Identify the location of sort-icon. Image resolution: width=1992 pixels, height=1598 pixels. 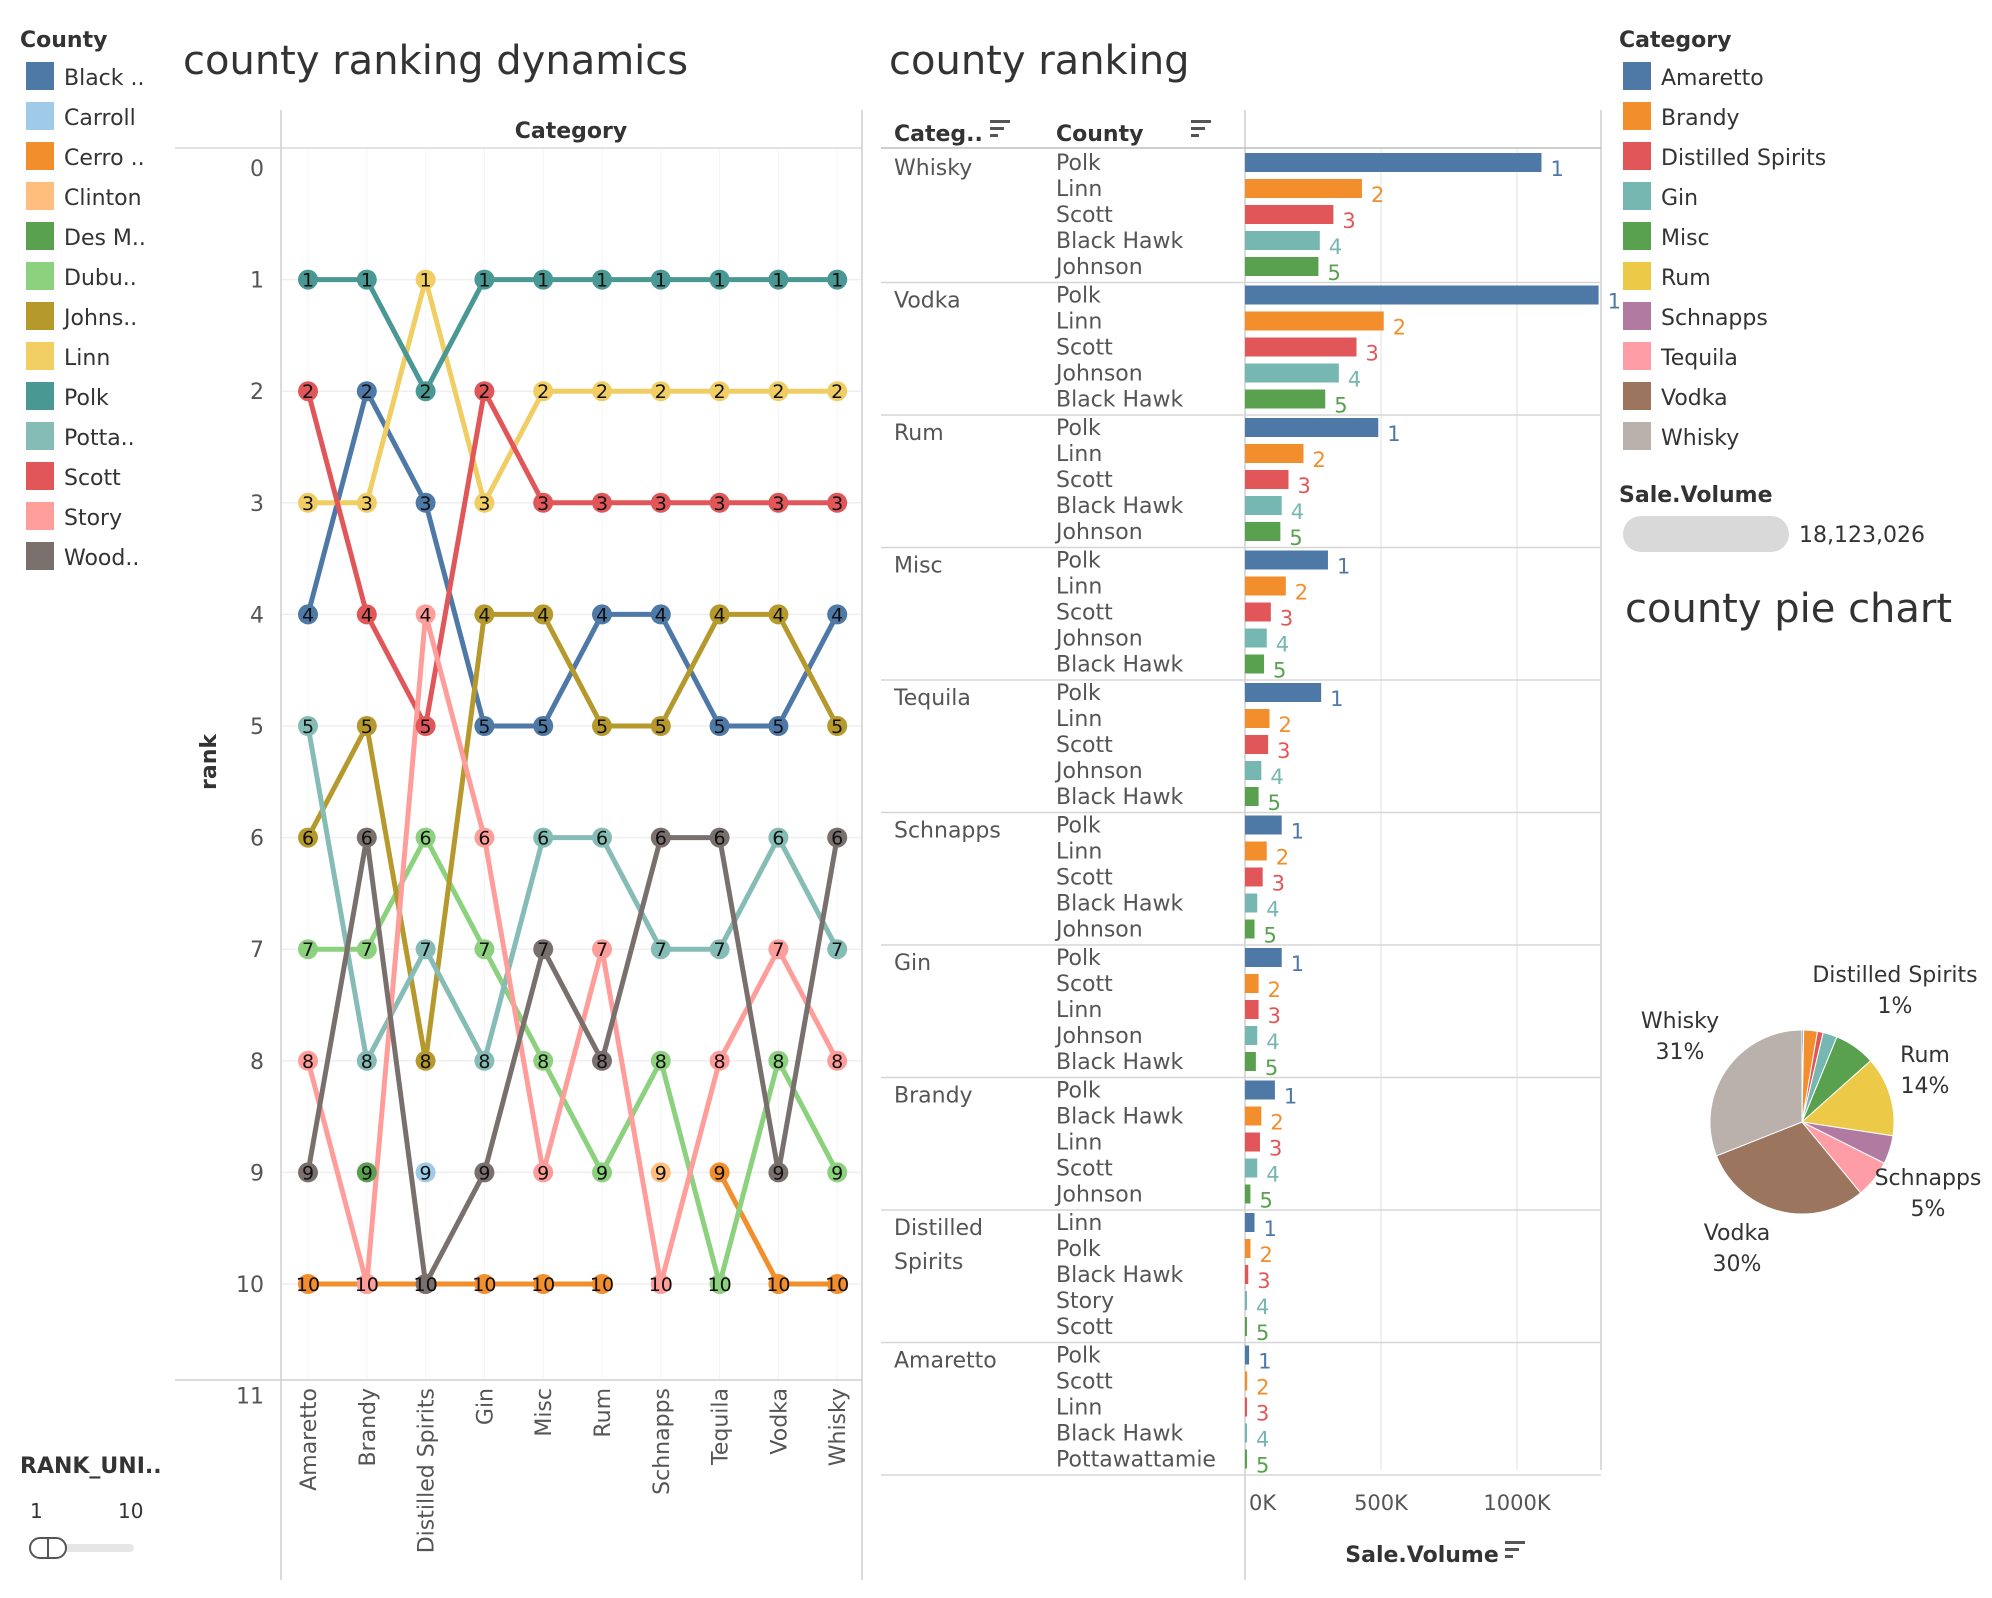
(1515, 1549).